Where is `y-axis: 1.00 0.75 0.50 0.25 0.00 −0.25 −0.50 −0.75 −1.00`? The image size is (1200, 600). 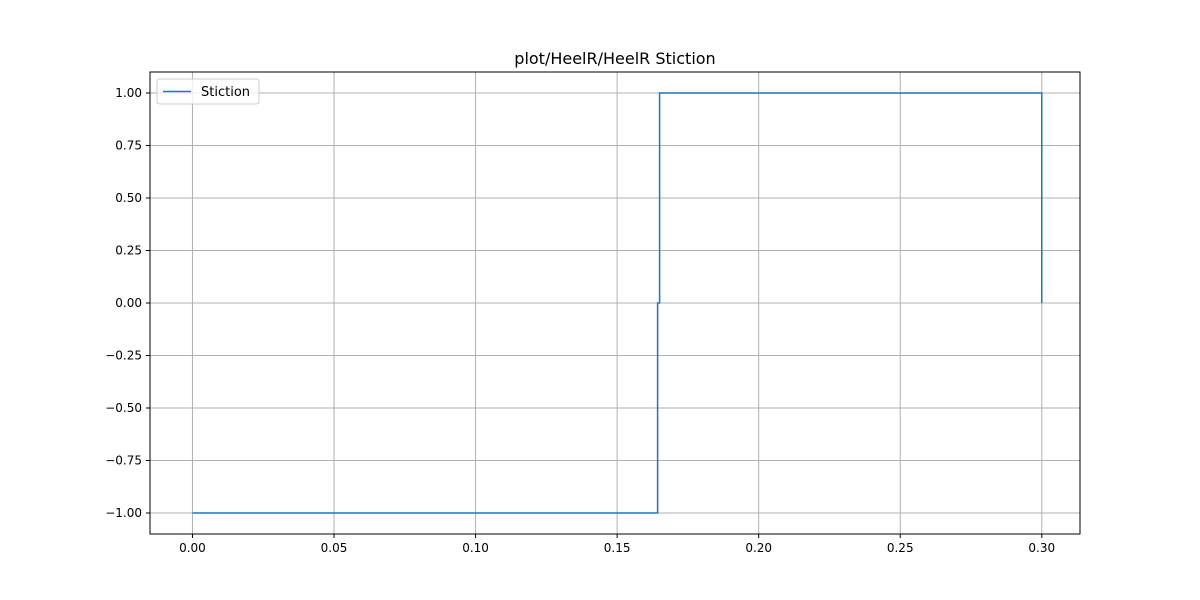
y-axis: 1.00 0.75 0.50 0.25 0.00 −0.25 −0.50 −0.75 −1.00 is located at coordinates (127, 303).